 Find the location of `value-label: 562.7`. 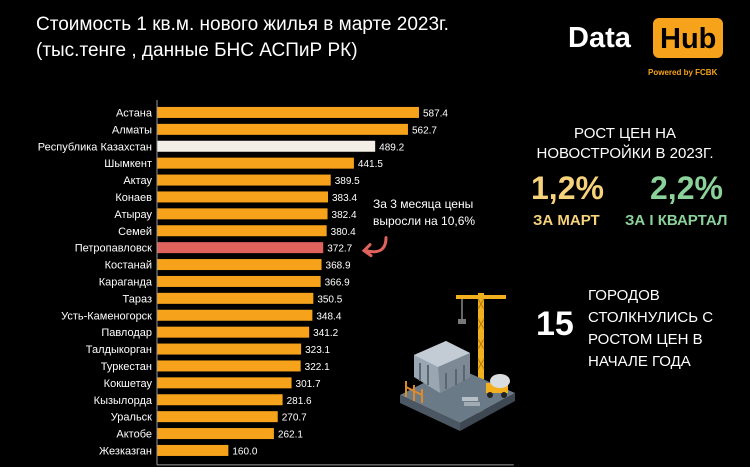

value-label: 562.7 is located at coordinates (424, 130).